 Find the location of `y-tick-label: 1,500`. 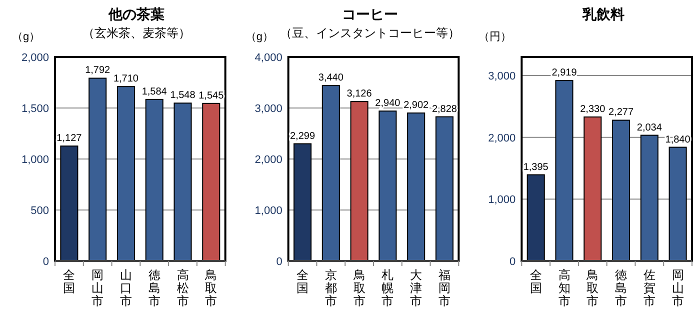

y-tick-label: 1,500 is located at coordinates (35, 109).